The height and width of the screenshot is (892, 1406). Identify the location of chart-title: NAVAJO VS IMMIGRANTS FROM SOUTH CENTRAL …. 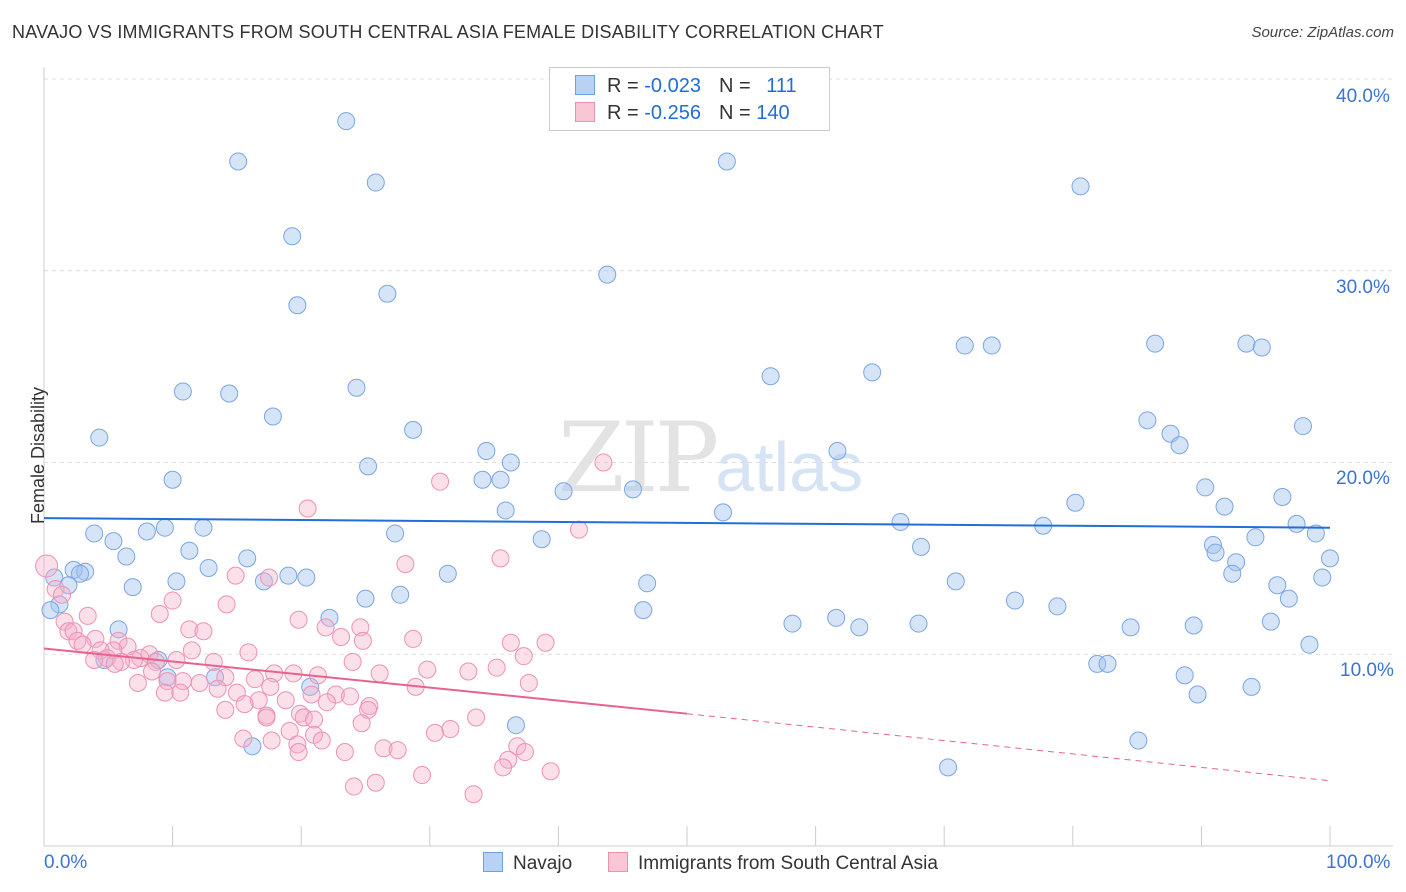
(448, 32).